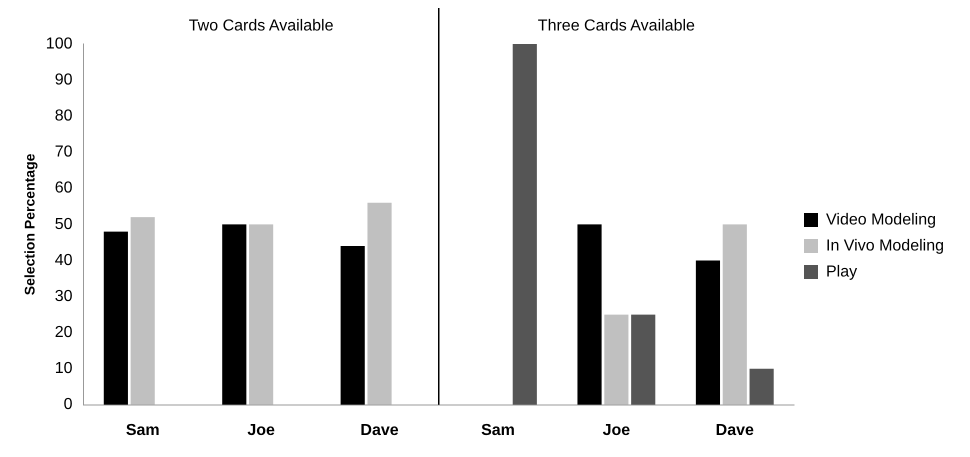 The image size is (970, 457). Describe the element at coordinates (63, 79) in the screenshot. I see `y-tick-label: 90` at that location.